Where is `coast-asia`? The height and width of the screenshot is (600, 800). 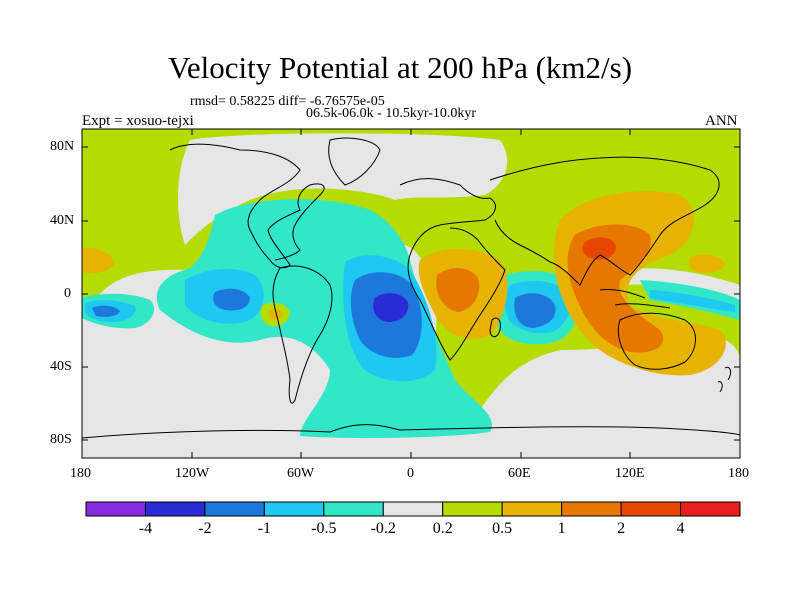 coast-asia is located at coordinates (604, 221).